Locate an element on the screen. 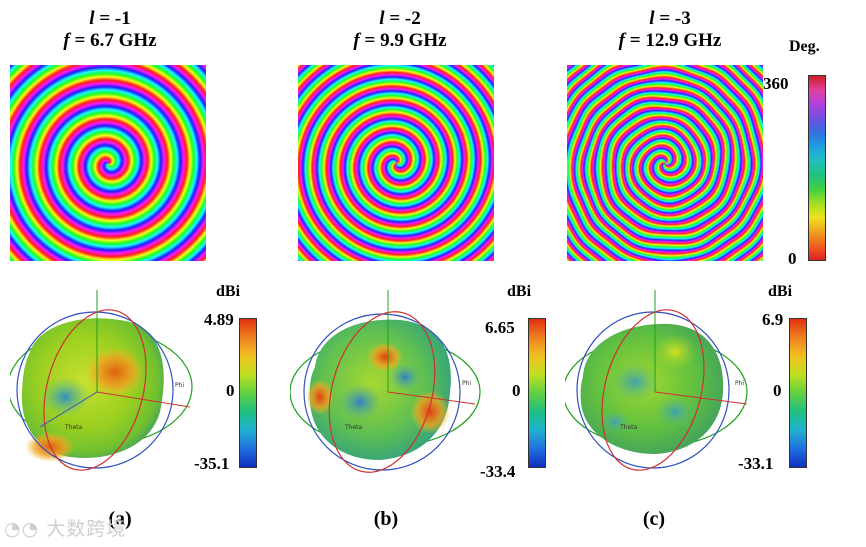  gain-min-b: -33.4 is located at coordinates (498, 471).